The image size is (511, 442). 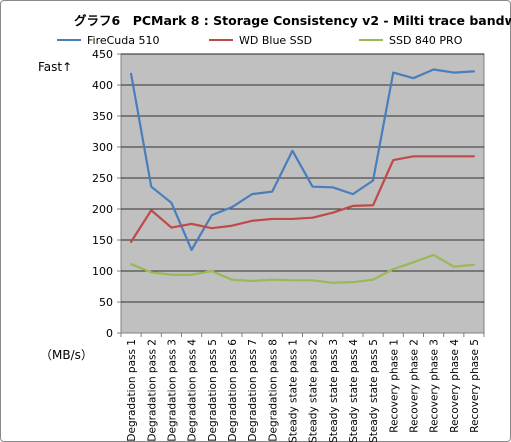 What do you see at coordinates (334, 390) in the screenshot?
I see `x-tick-label-10: Steady state pass 3` at bounding box center [334, 390].